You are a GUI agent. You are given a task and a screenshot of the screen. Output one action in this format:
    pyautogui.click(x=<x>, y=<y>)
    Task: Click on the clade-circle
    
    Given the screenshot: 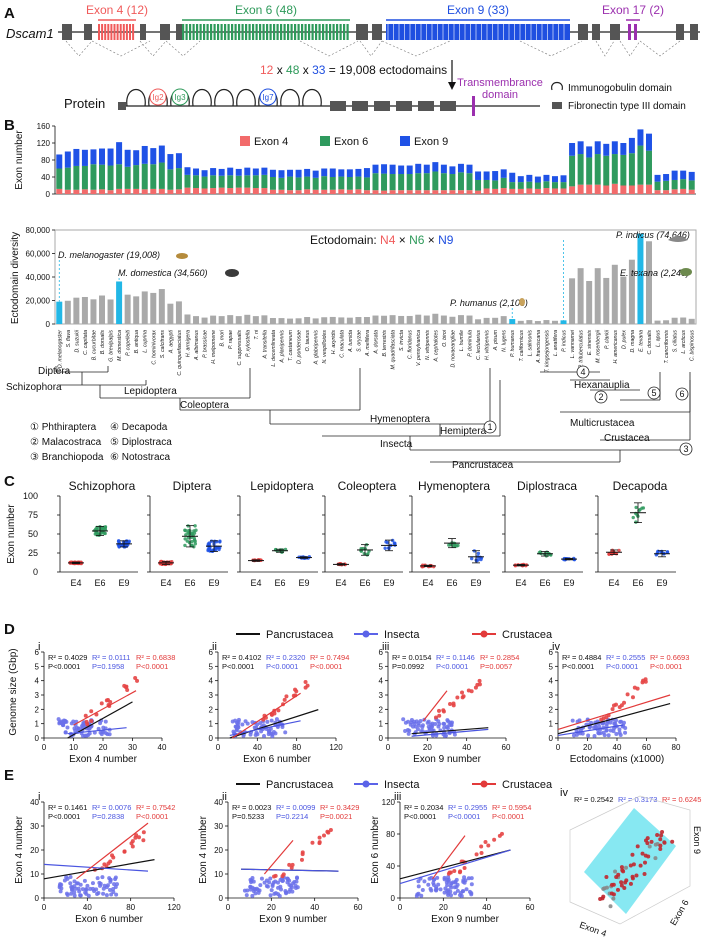 What is the action you would take?
    pyautogui.click(x=490, y=427)
    